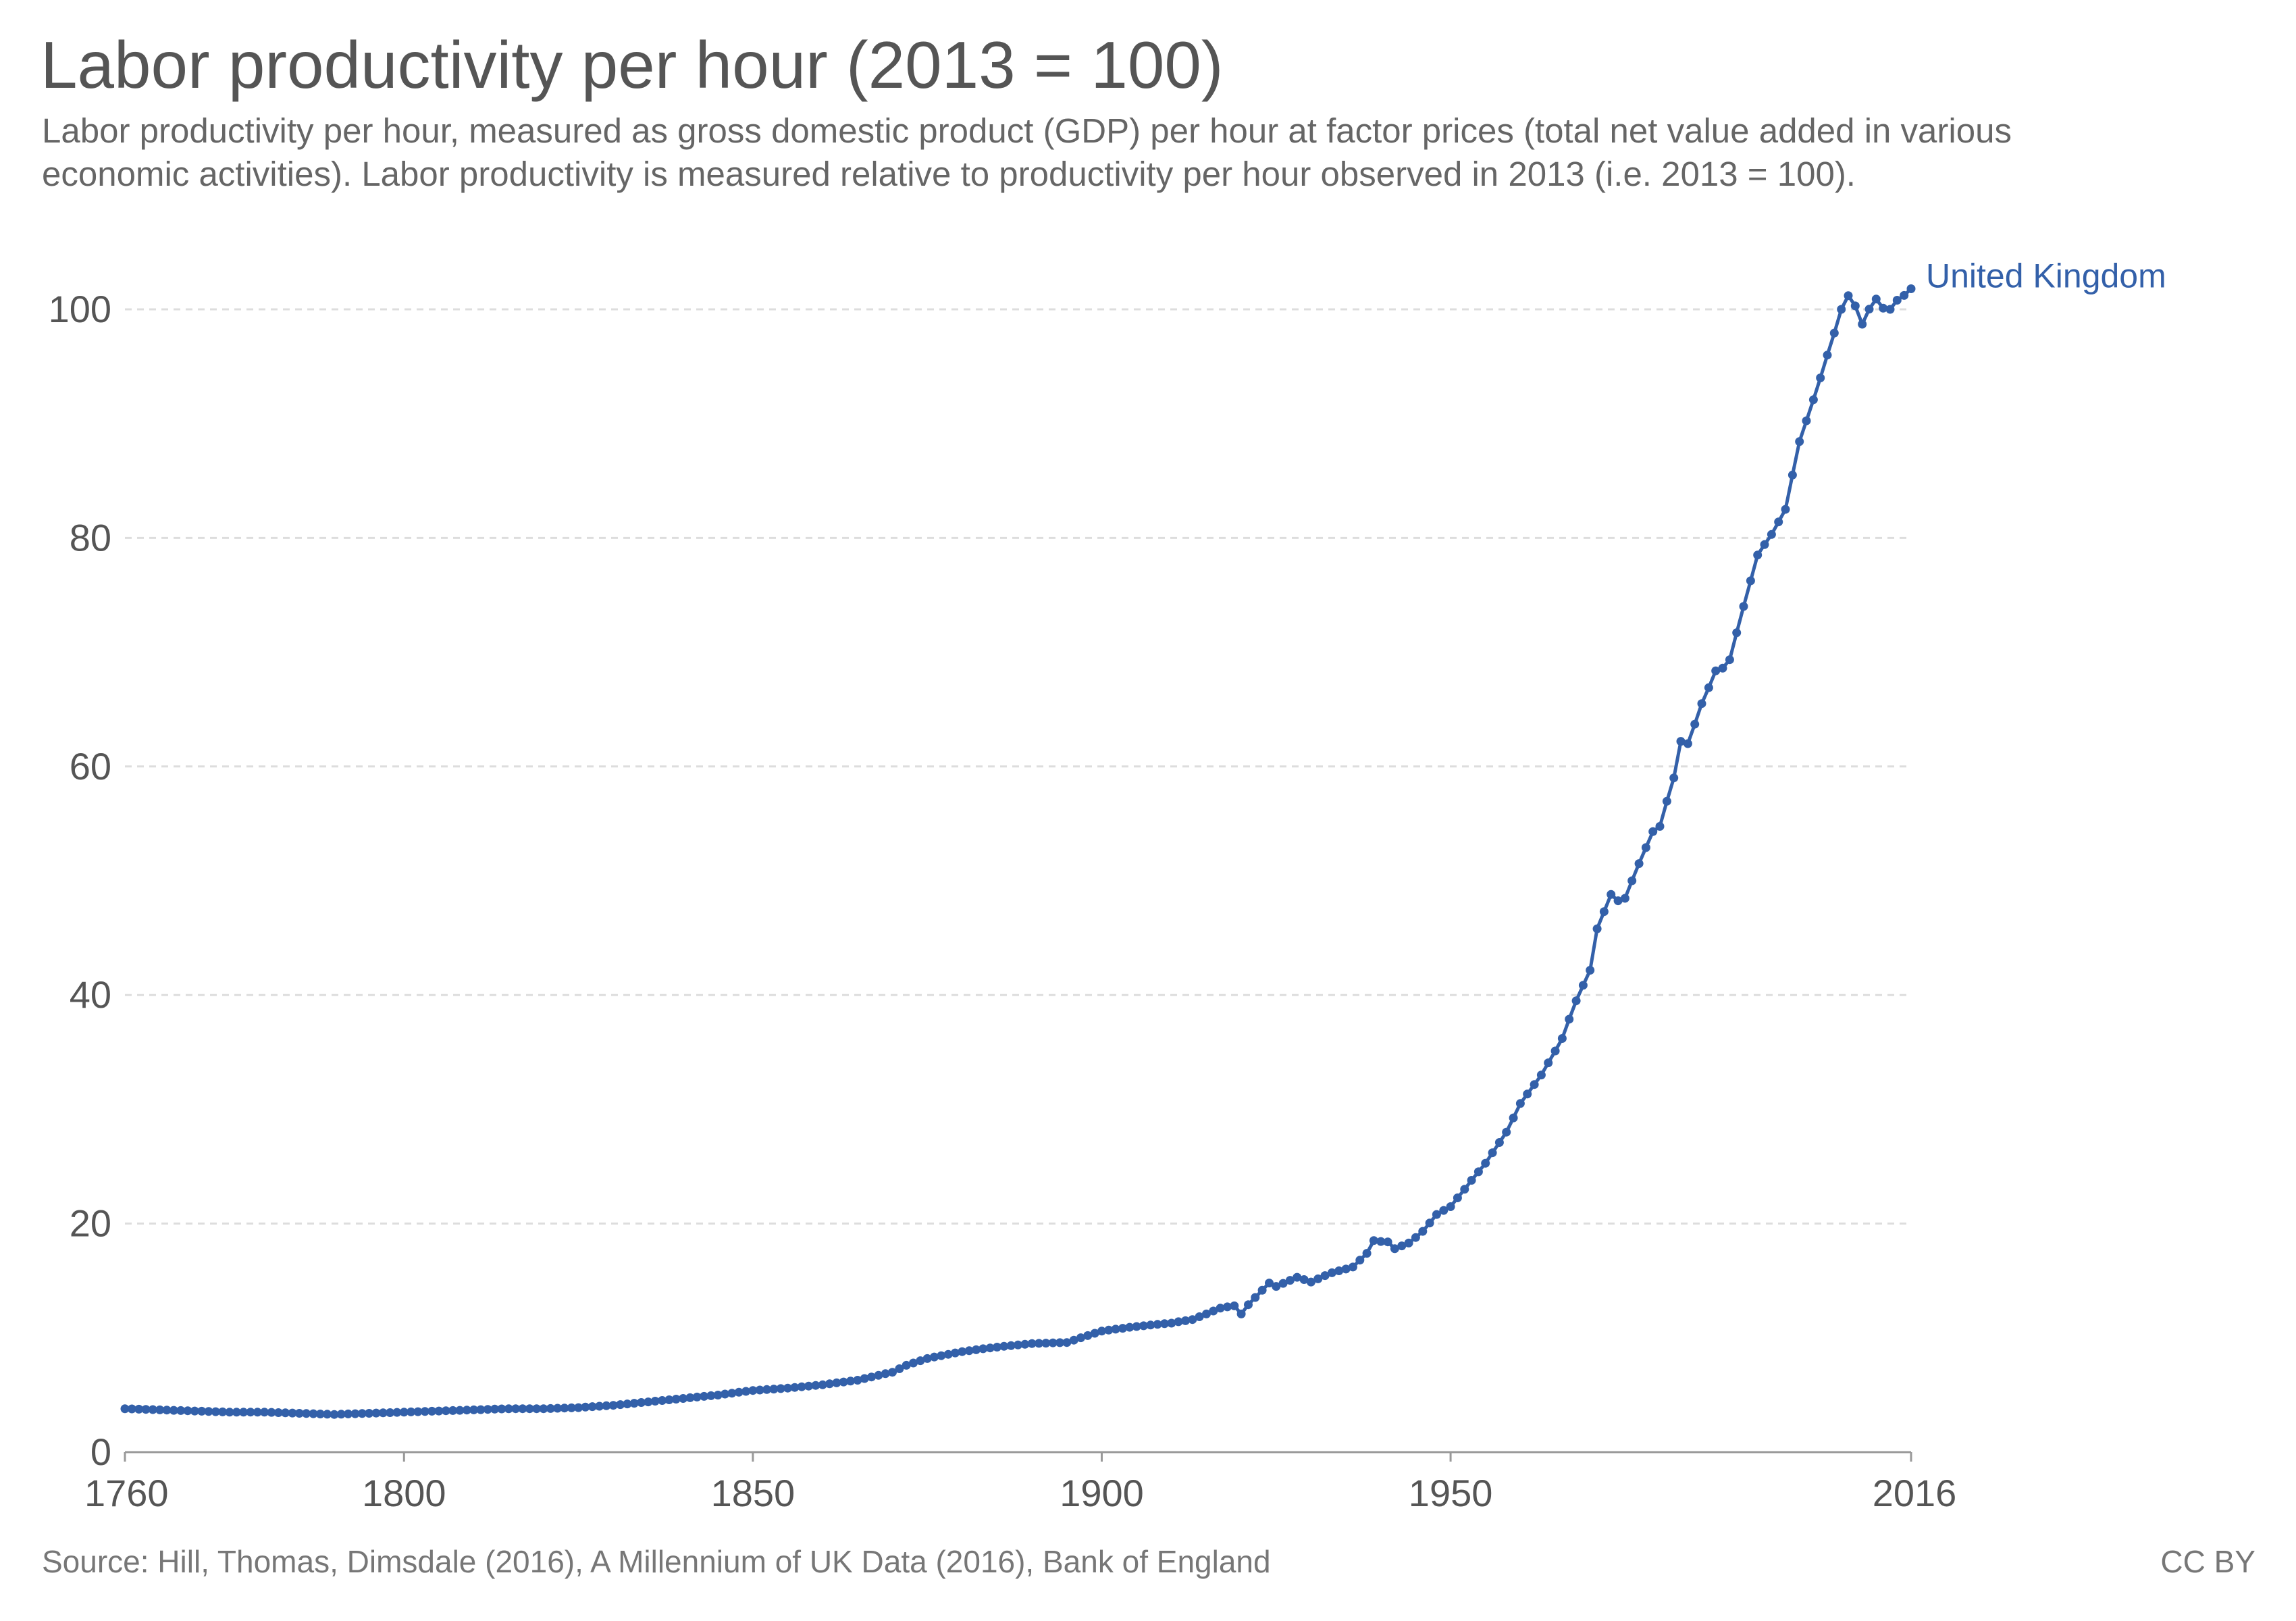 This screenshot has width=2296, height=1621. Describe the element at coordinates (1185, 1320) in the screenshot. I see `data-point-1912` at that location.